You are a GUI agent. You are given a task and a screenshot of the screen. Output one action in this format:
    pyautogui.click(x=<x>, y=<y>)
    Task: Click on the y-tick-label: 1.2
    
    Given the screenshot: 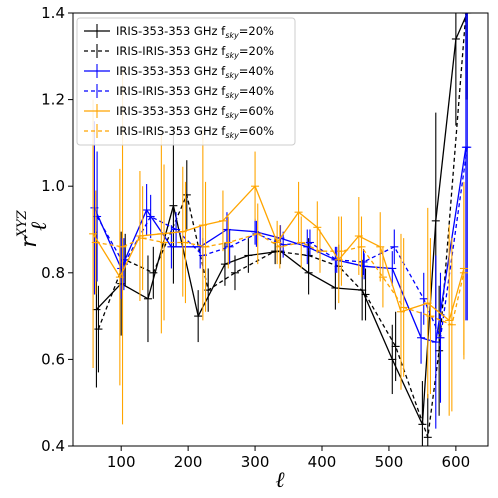 What is the action you would take?
    pyautogui.click(x=53, y=100)
    